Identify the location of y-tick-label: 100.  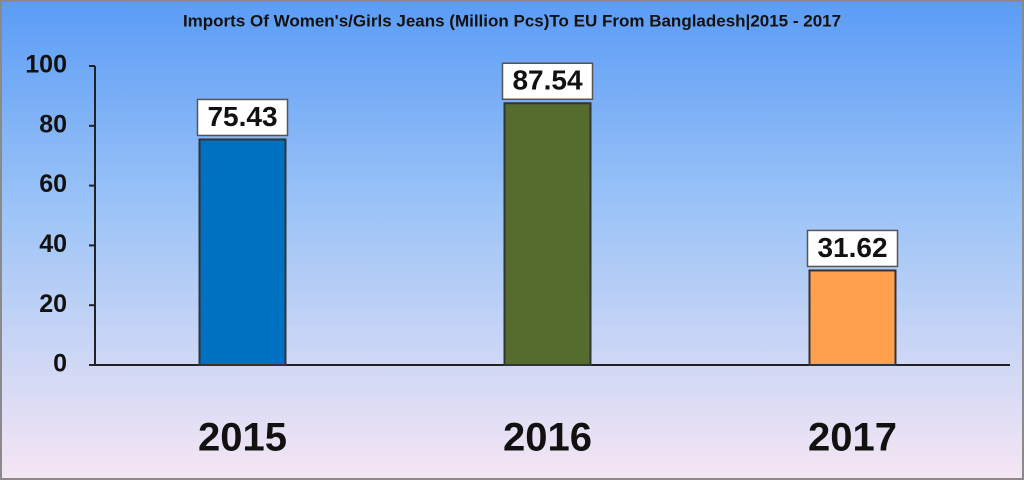
(46, 65).